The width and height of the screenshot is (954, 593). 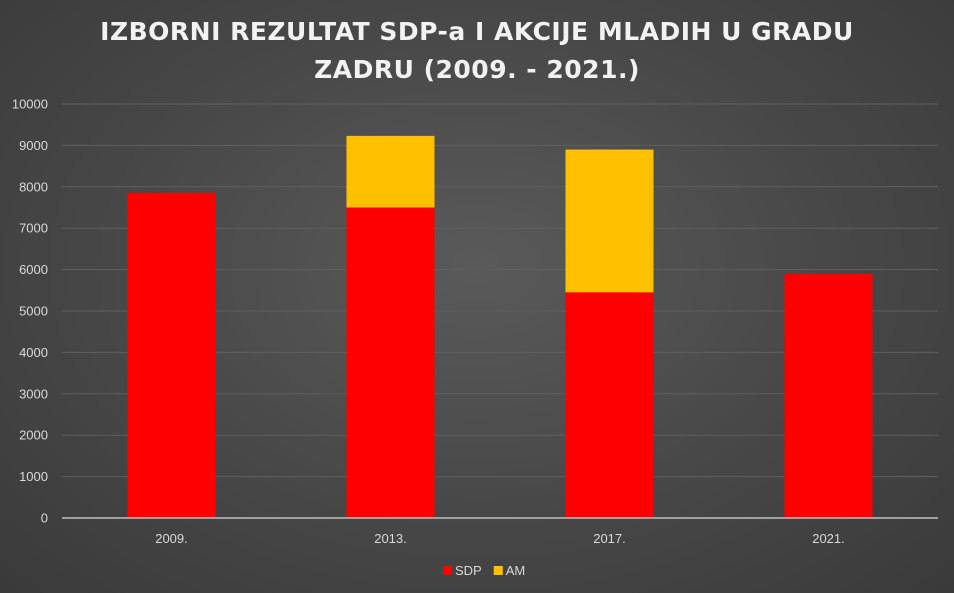 What do you see at coordinates (447, 570) in the screenshot?
I see `legend-swatch-sdp` at bounding box center [447, 570].